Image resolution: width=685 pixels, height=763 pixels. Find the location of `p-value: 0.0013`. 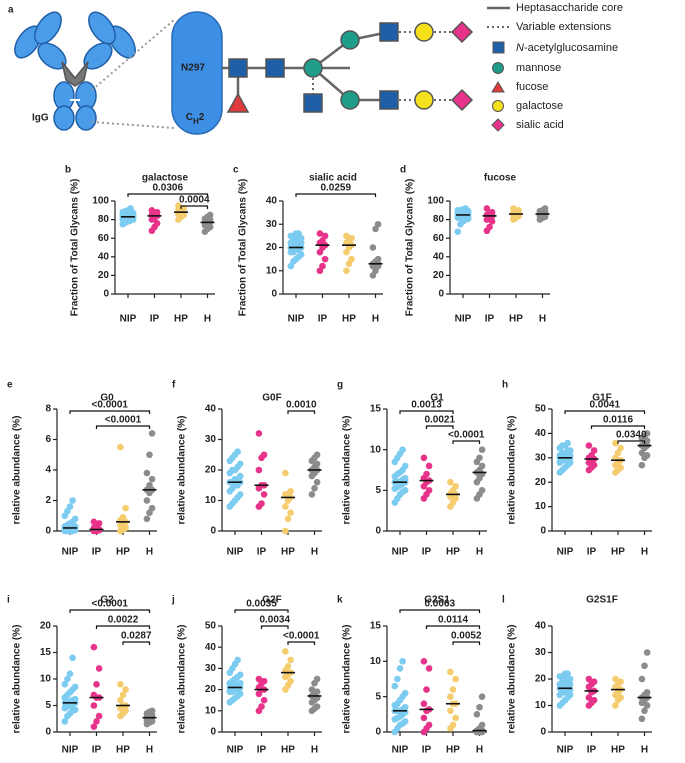

p-value: 0.0013 is located at coordinates (426, 405).